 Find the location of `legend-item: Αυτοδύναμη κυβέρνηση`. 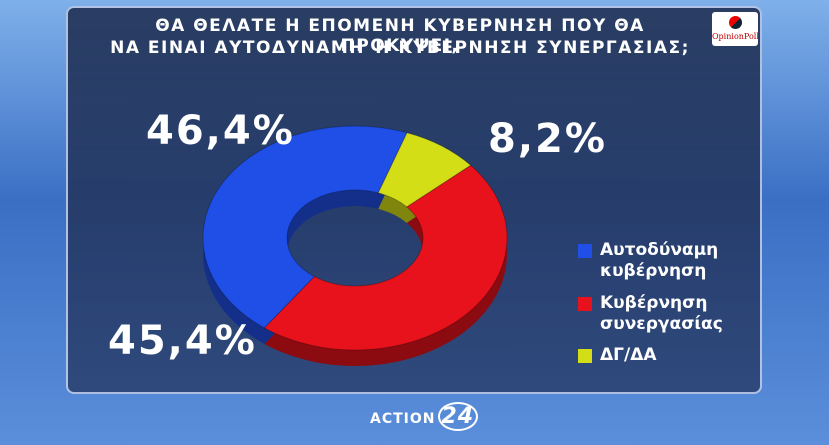

legend-item: Αυτοδύναμη κυβέρνηση is located at coordinates (663, 261).